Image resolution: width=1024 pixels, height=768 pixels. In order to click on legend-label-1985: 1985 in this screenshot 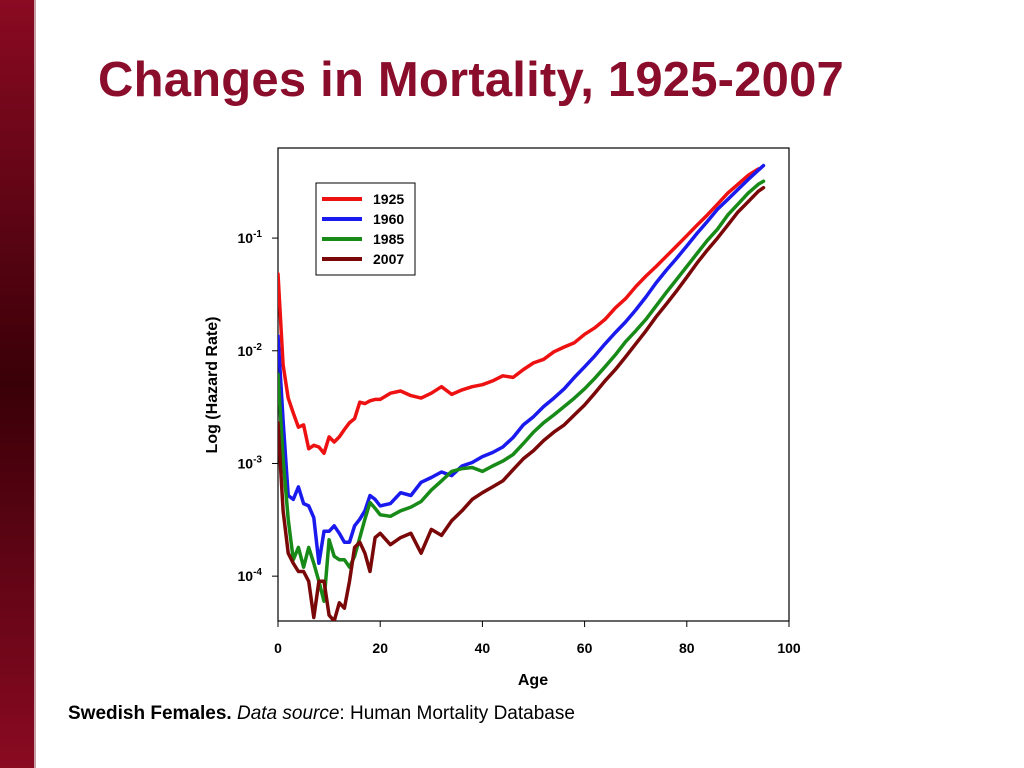, I will do `click(388, 239)`.